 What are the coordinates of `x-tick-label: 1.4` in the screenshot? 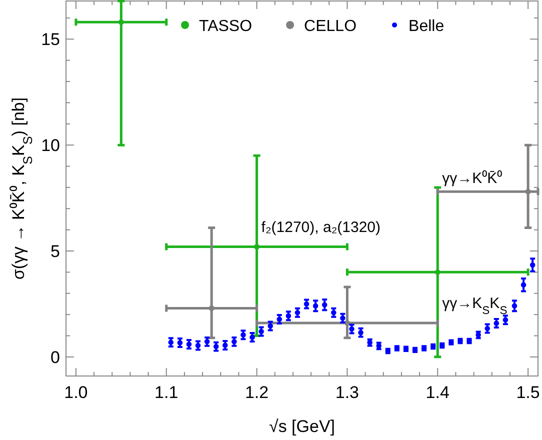 It's located at (438, 392).